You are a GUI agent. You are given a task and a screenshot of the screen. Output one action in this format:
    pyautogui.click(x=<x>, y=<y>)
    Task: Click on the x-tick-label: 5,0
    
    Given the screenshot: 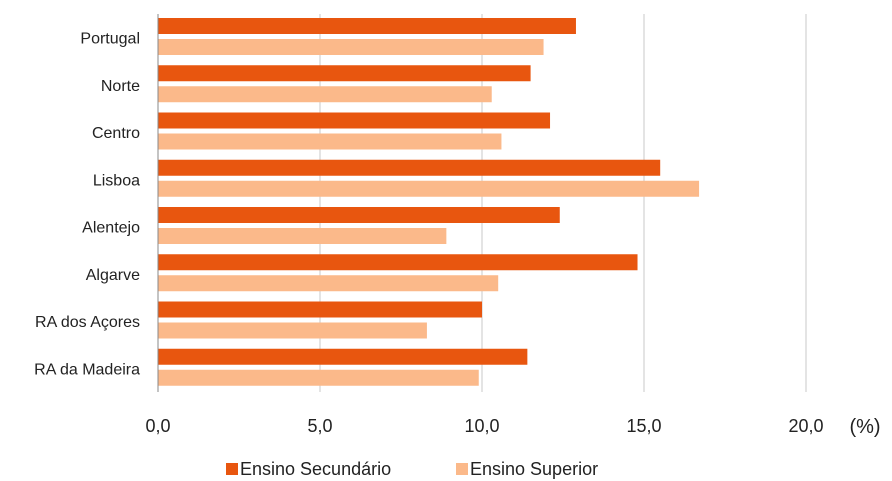 What is the action you would take?
    pyautogui.click(x=319, y=426)
    